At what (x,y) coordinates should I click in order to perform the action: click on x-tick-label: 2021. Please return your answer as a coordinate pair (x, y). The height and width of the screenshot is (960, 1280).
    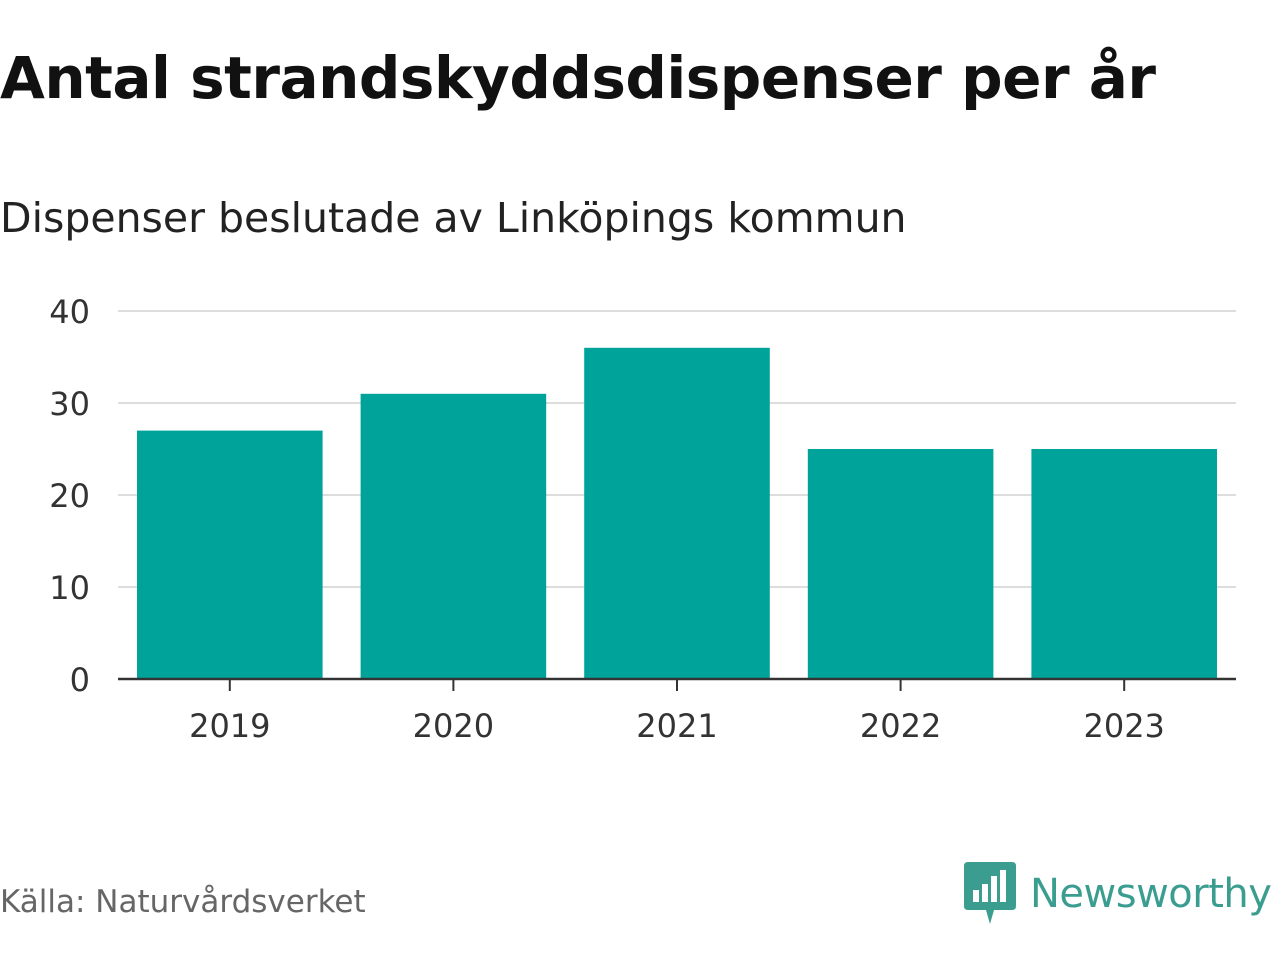
    Looking at the image, I should click on (676, 726).